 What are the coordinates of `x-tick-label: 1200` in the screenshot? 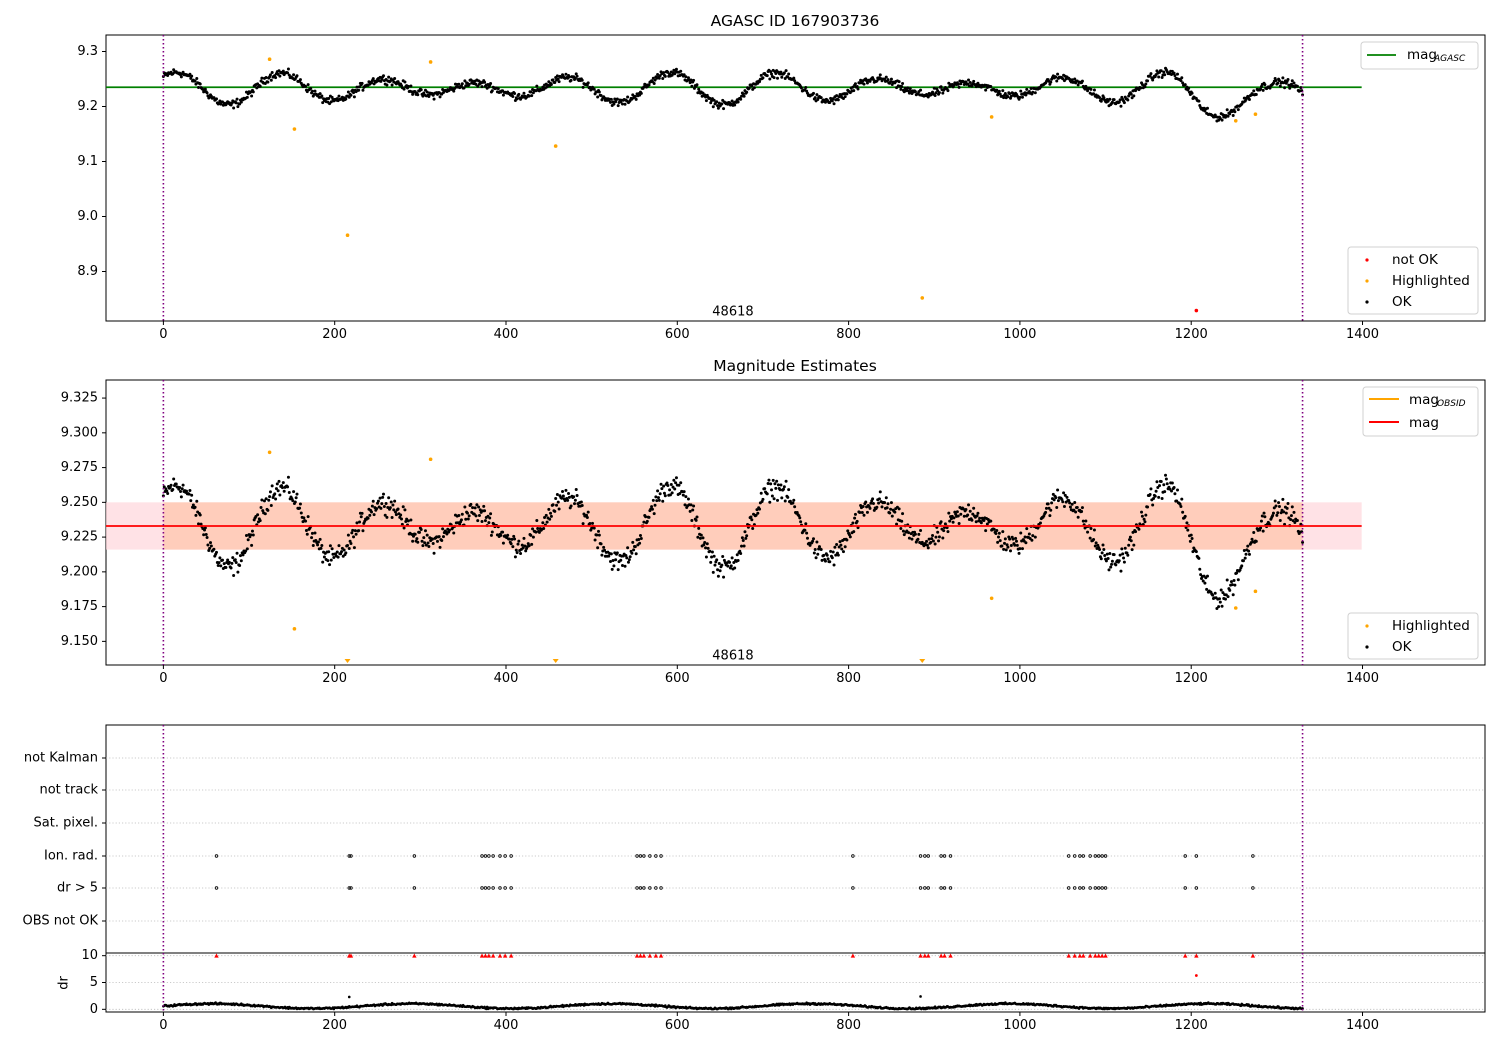 It's located at (1191, 334).